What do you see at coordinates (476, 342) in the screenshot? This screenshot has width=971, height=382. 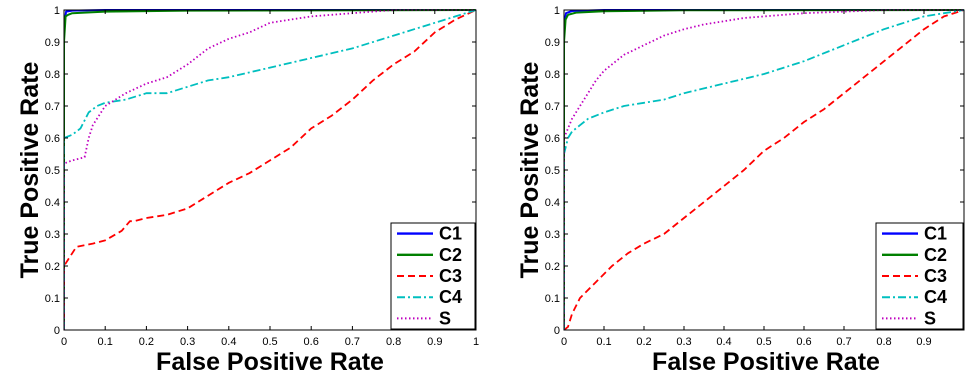 I see `x-tick-label: 1` at bounding box center [476, 342].